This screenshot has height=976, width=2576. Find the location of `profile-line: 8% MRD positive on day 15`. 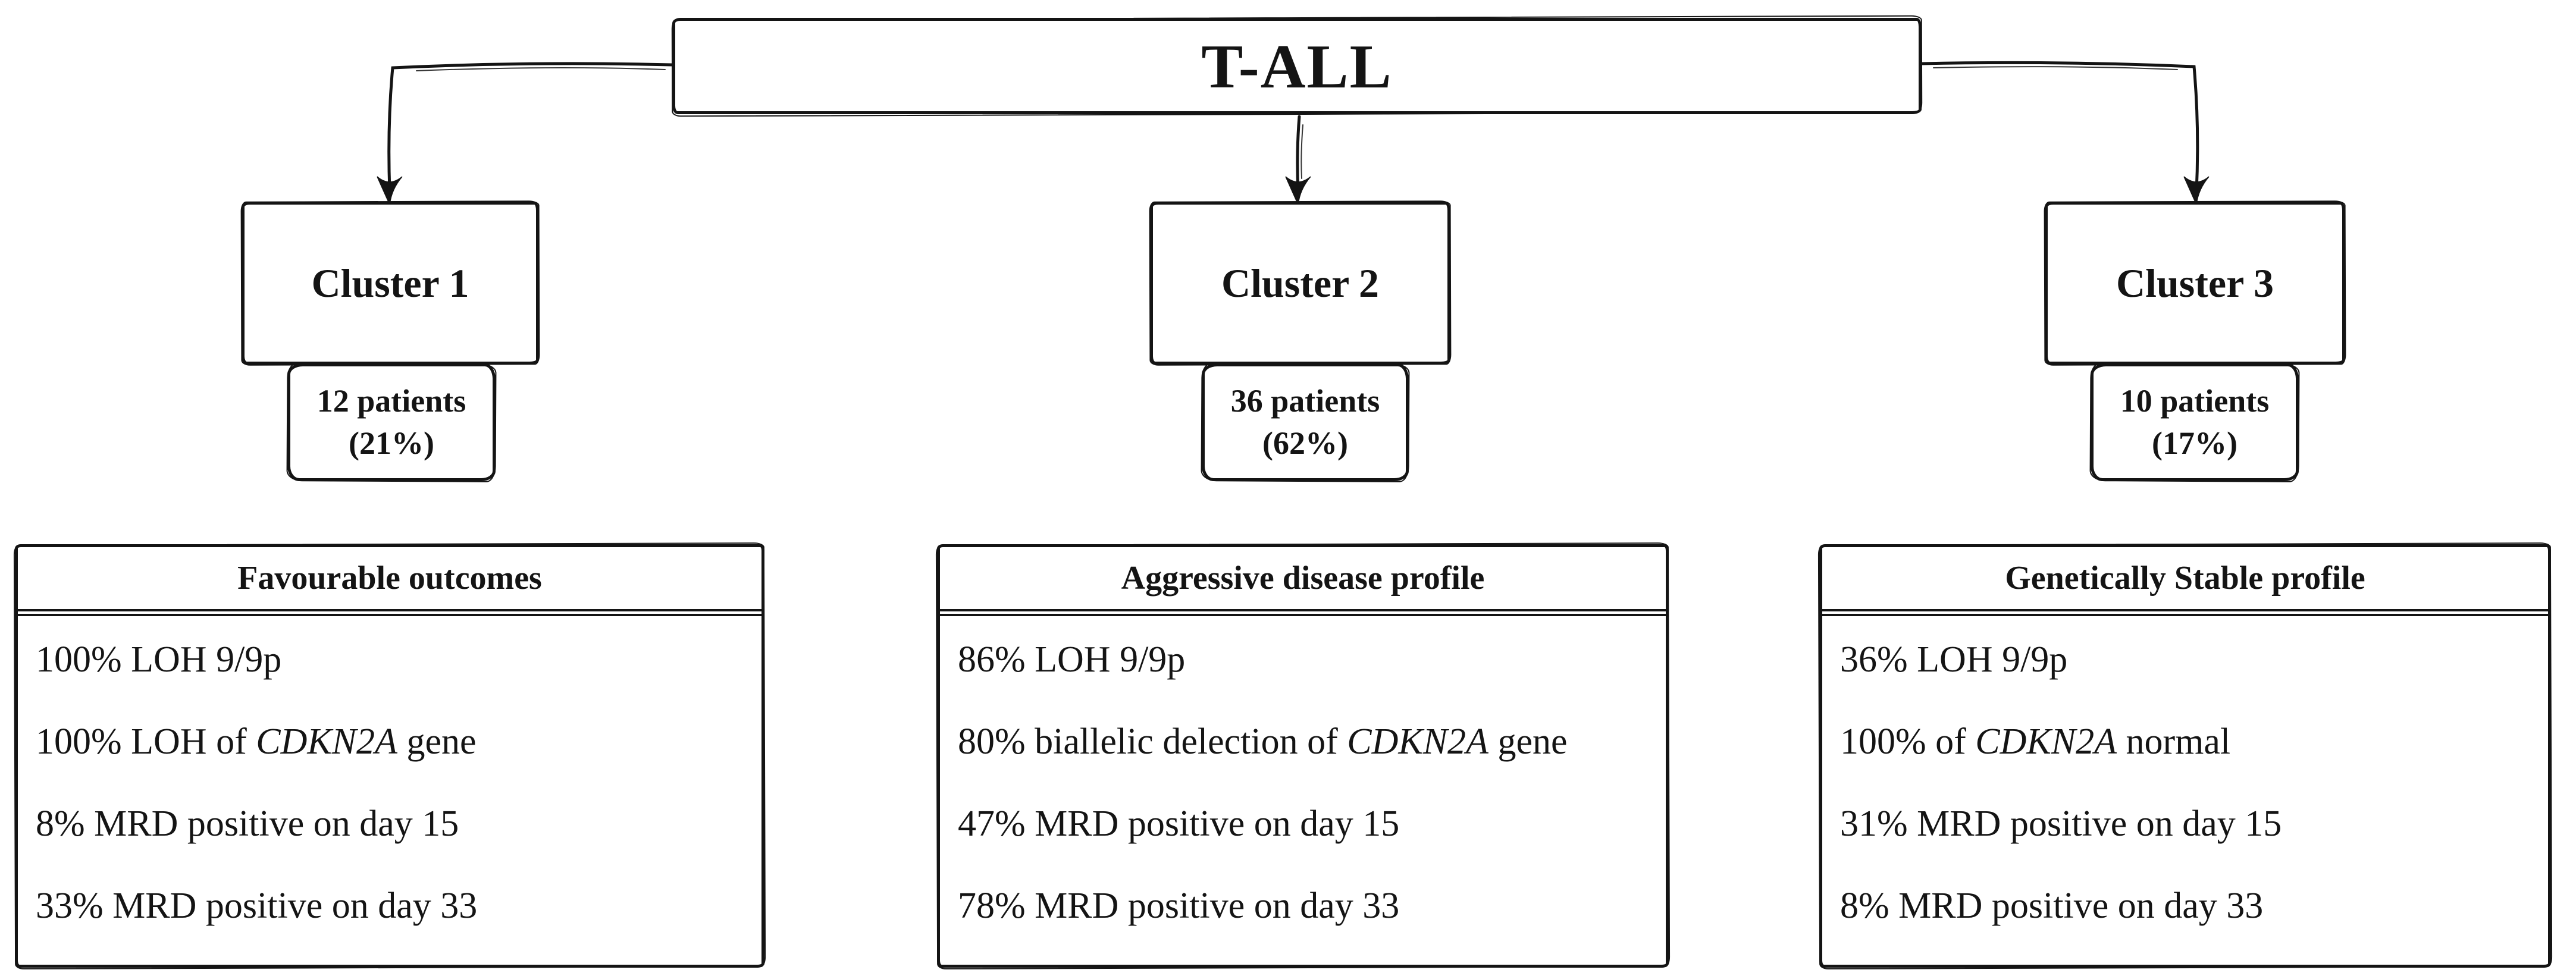

profile-line: 8% MRD positive on day 15 is located at coordinates (248, 823).